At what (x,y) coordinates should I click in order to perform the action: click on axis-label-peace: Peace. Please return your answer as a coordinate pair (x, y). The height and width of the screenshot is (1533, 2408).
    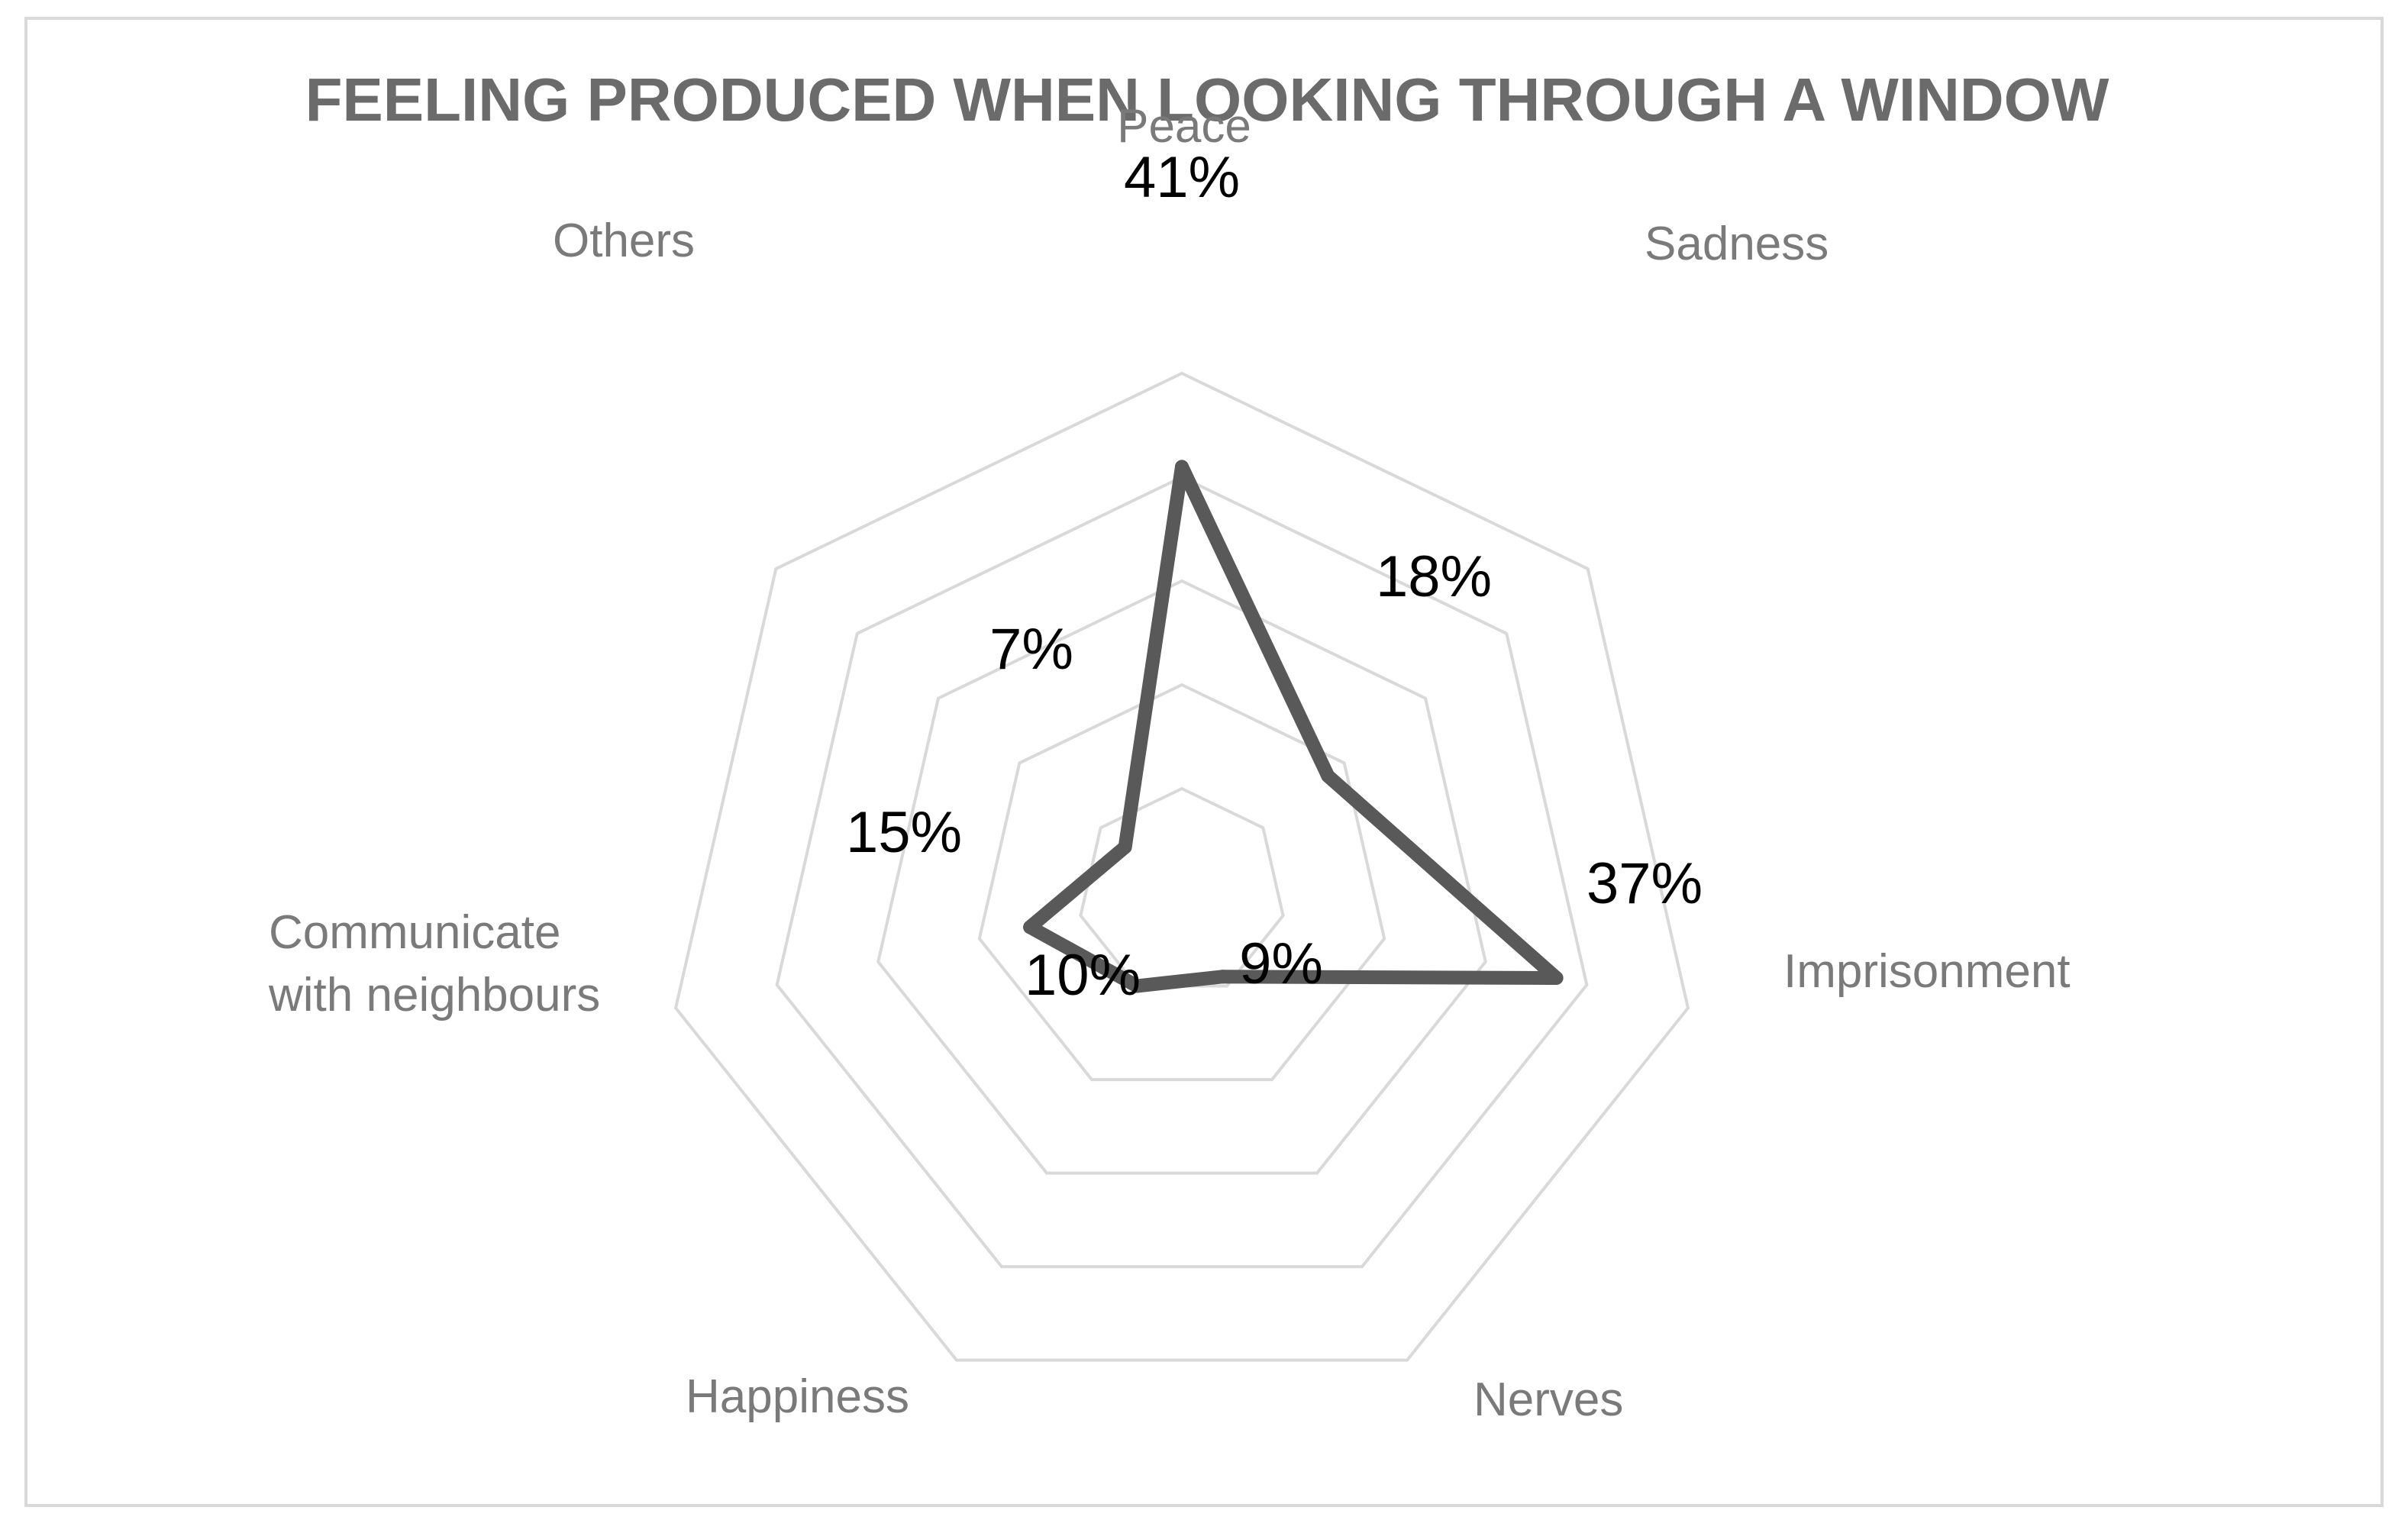
    Looking at the image, I should click on (1184, 126).